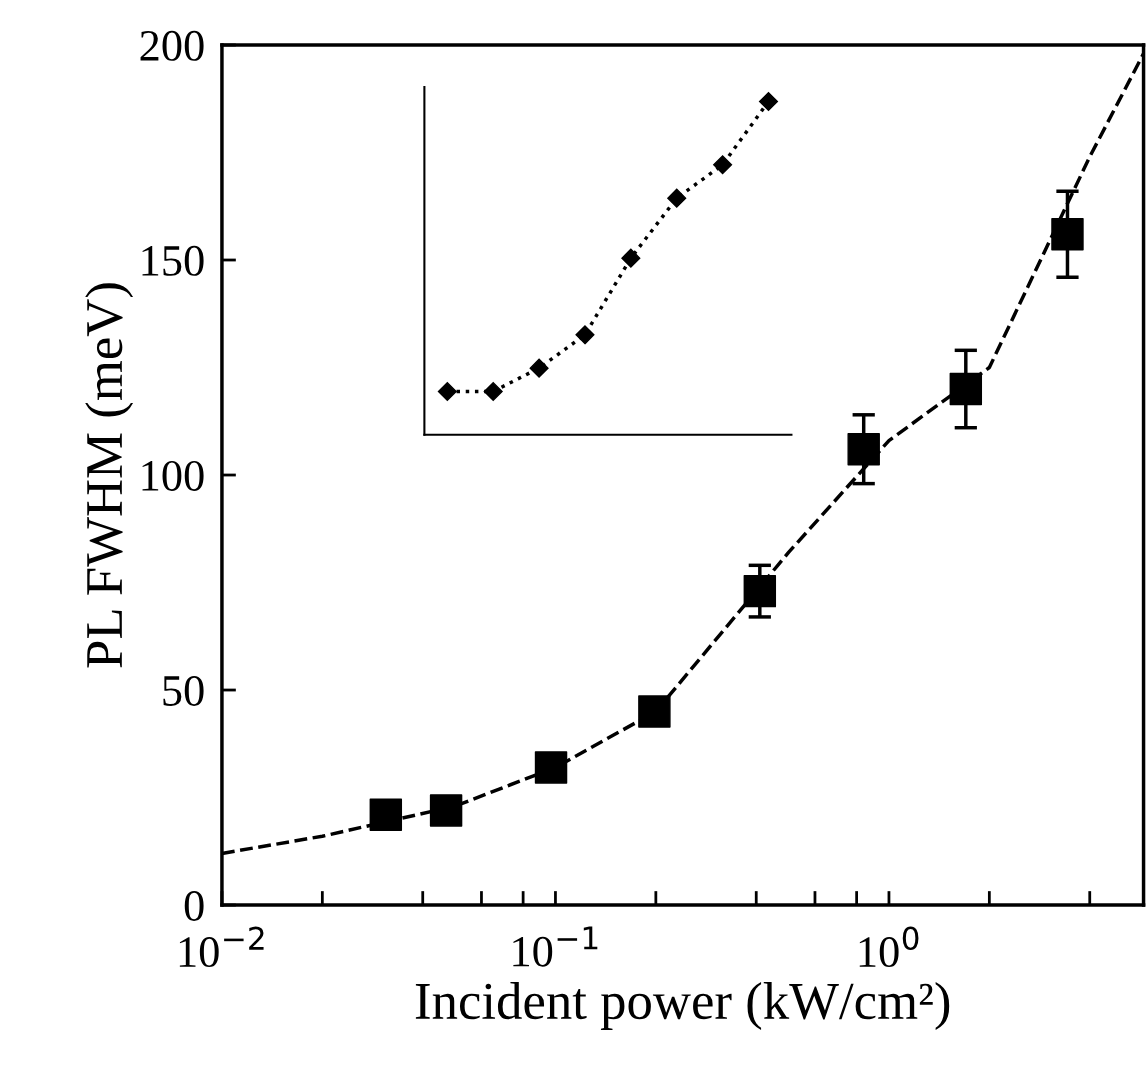  What do you see at coordinates (889, 947) in the screenshot?
I see `x-tick-label: 10$^{0}$` at bounding box center [889, 947].